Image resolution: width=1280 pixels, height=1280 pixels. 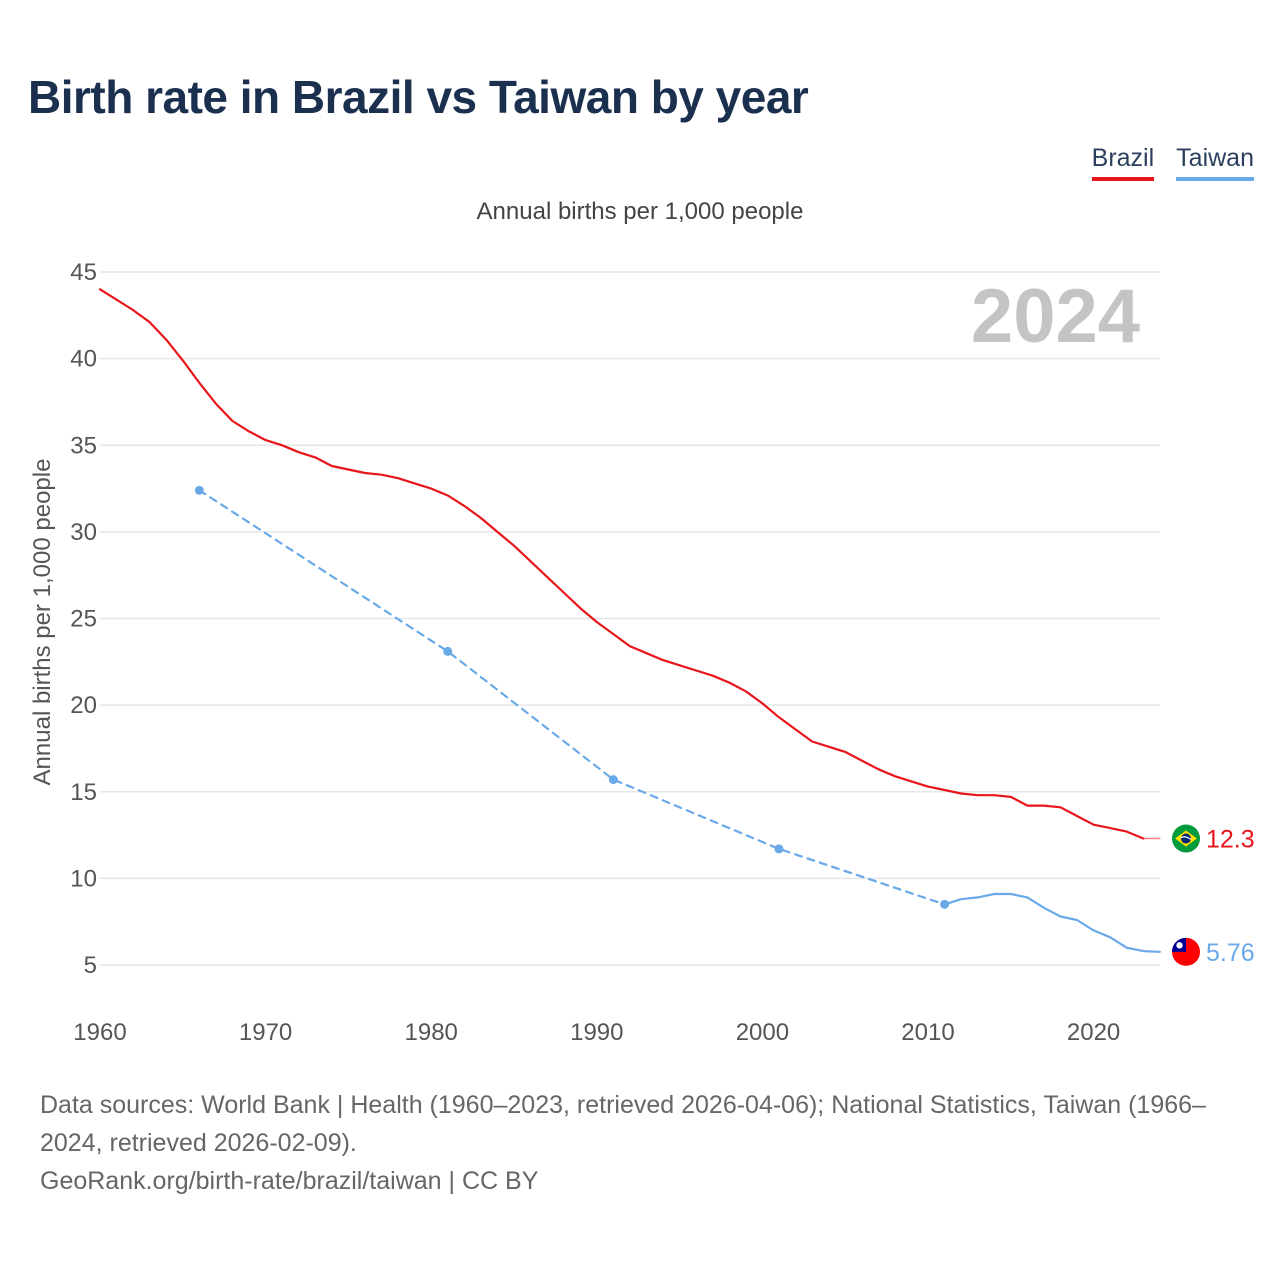 I want to click on x-tick-label: 1970, so click(x=265, y=1032).